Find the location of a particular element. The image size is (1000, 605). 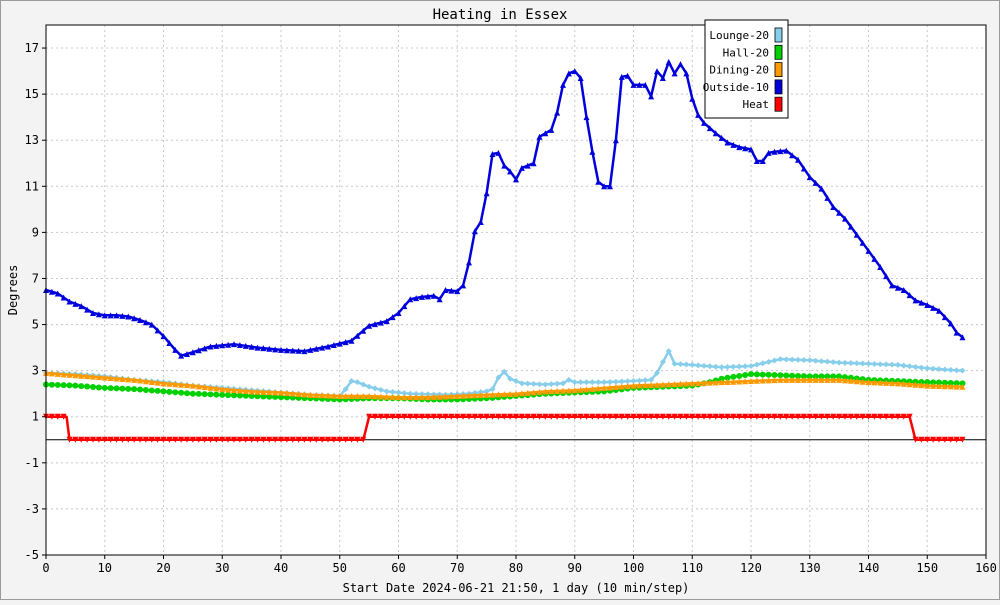

y-tick-label-0: -5 is located at coordinates (32, 555).